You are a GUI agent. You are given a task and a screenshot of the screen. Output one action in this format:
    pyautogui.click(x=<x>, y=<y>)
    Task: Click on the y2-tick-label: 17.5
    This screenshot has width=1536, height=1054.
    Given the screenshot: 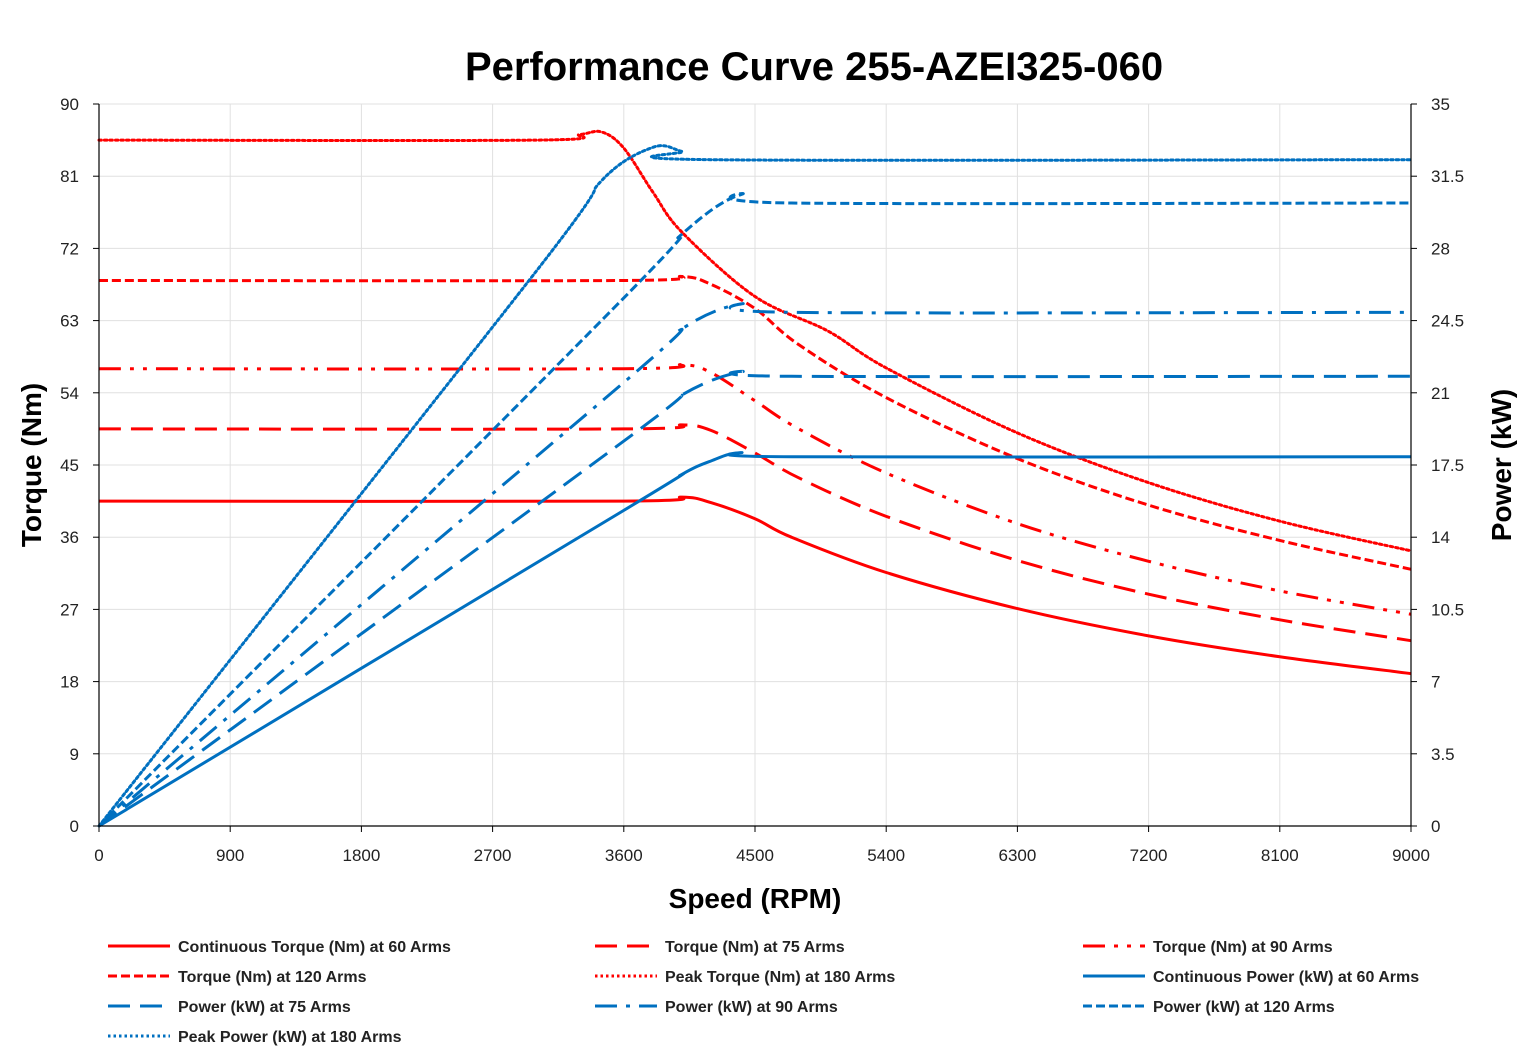 What is the action you would take?
    pyautogui.click(x=1447, y=465)
    